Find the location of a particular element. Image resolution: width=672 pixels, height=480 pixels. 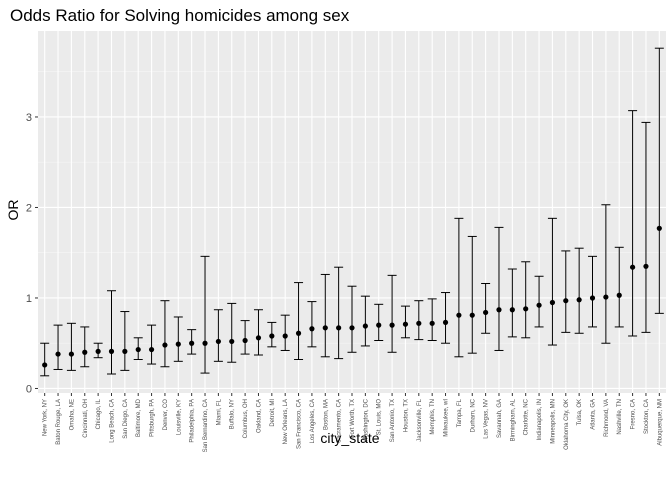

x-tick-label: Oakland, CA is located at coordinates (259, 416).